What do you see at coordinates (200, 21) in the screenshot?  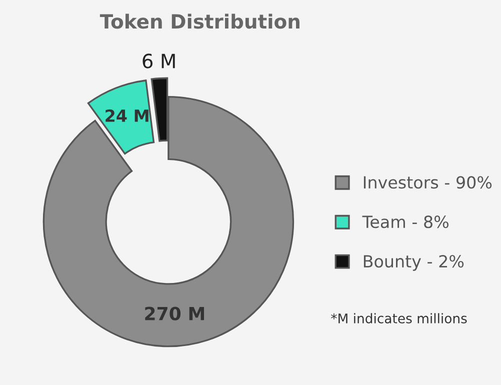 I see `chart-title: Token Distribution` at bounding box center [200, 21].